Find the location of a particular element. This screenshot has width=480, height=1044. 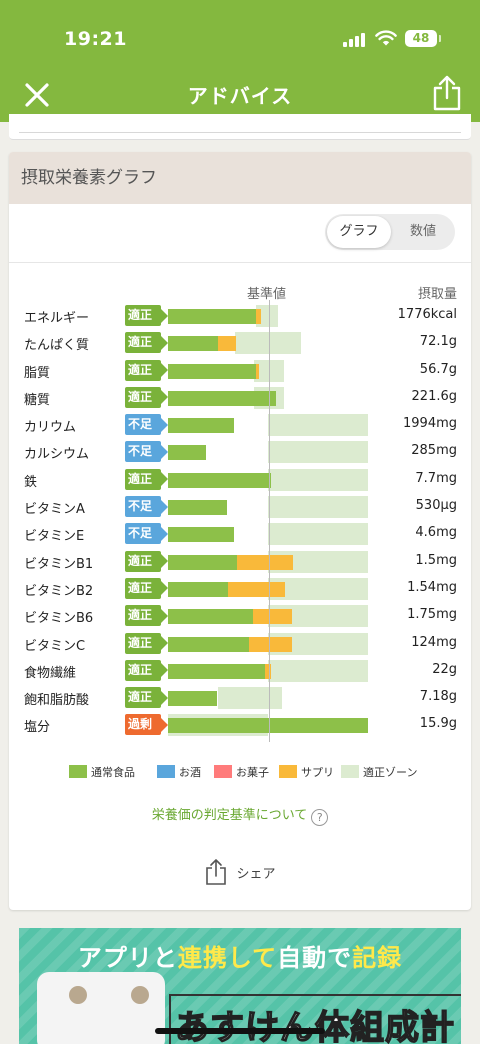

app-bar: 19:21 48 アドバイス is located at coordinates (240, 61).